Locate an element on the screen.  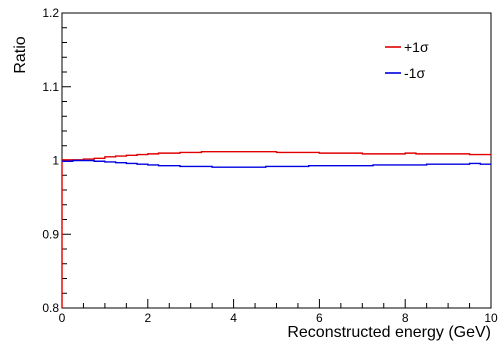
x-tick-label: 4 is located at coordinates (233, 318).